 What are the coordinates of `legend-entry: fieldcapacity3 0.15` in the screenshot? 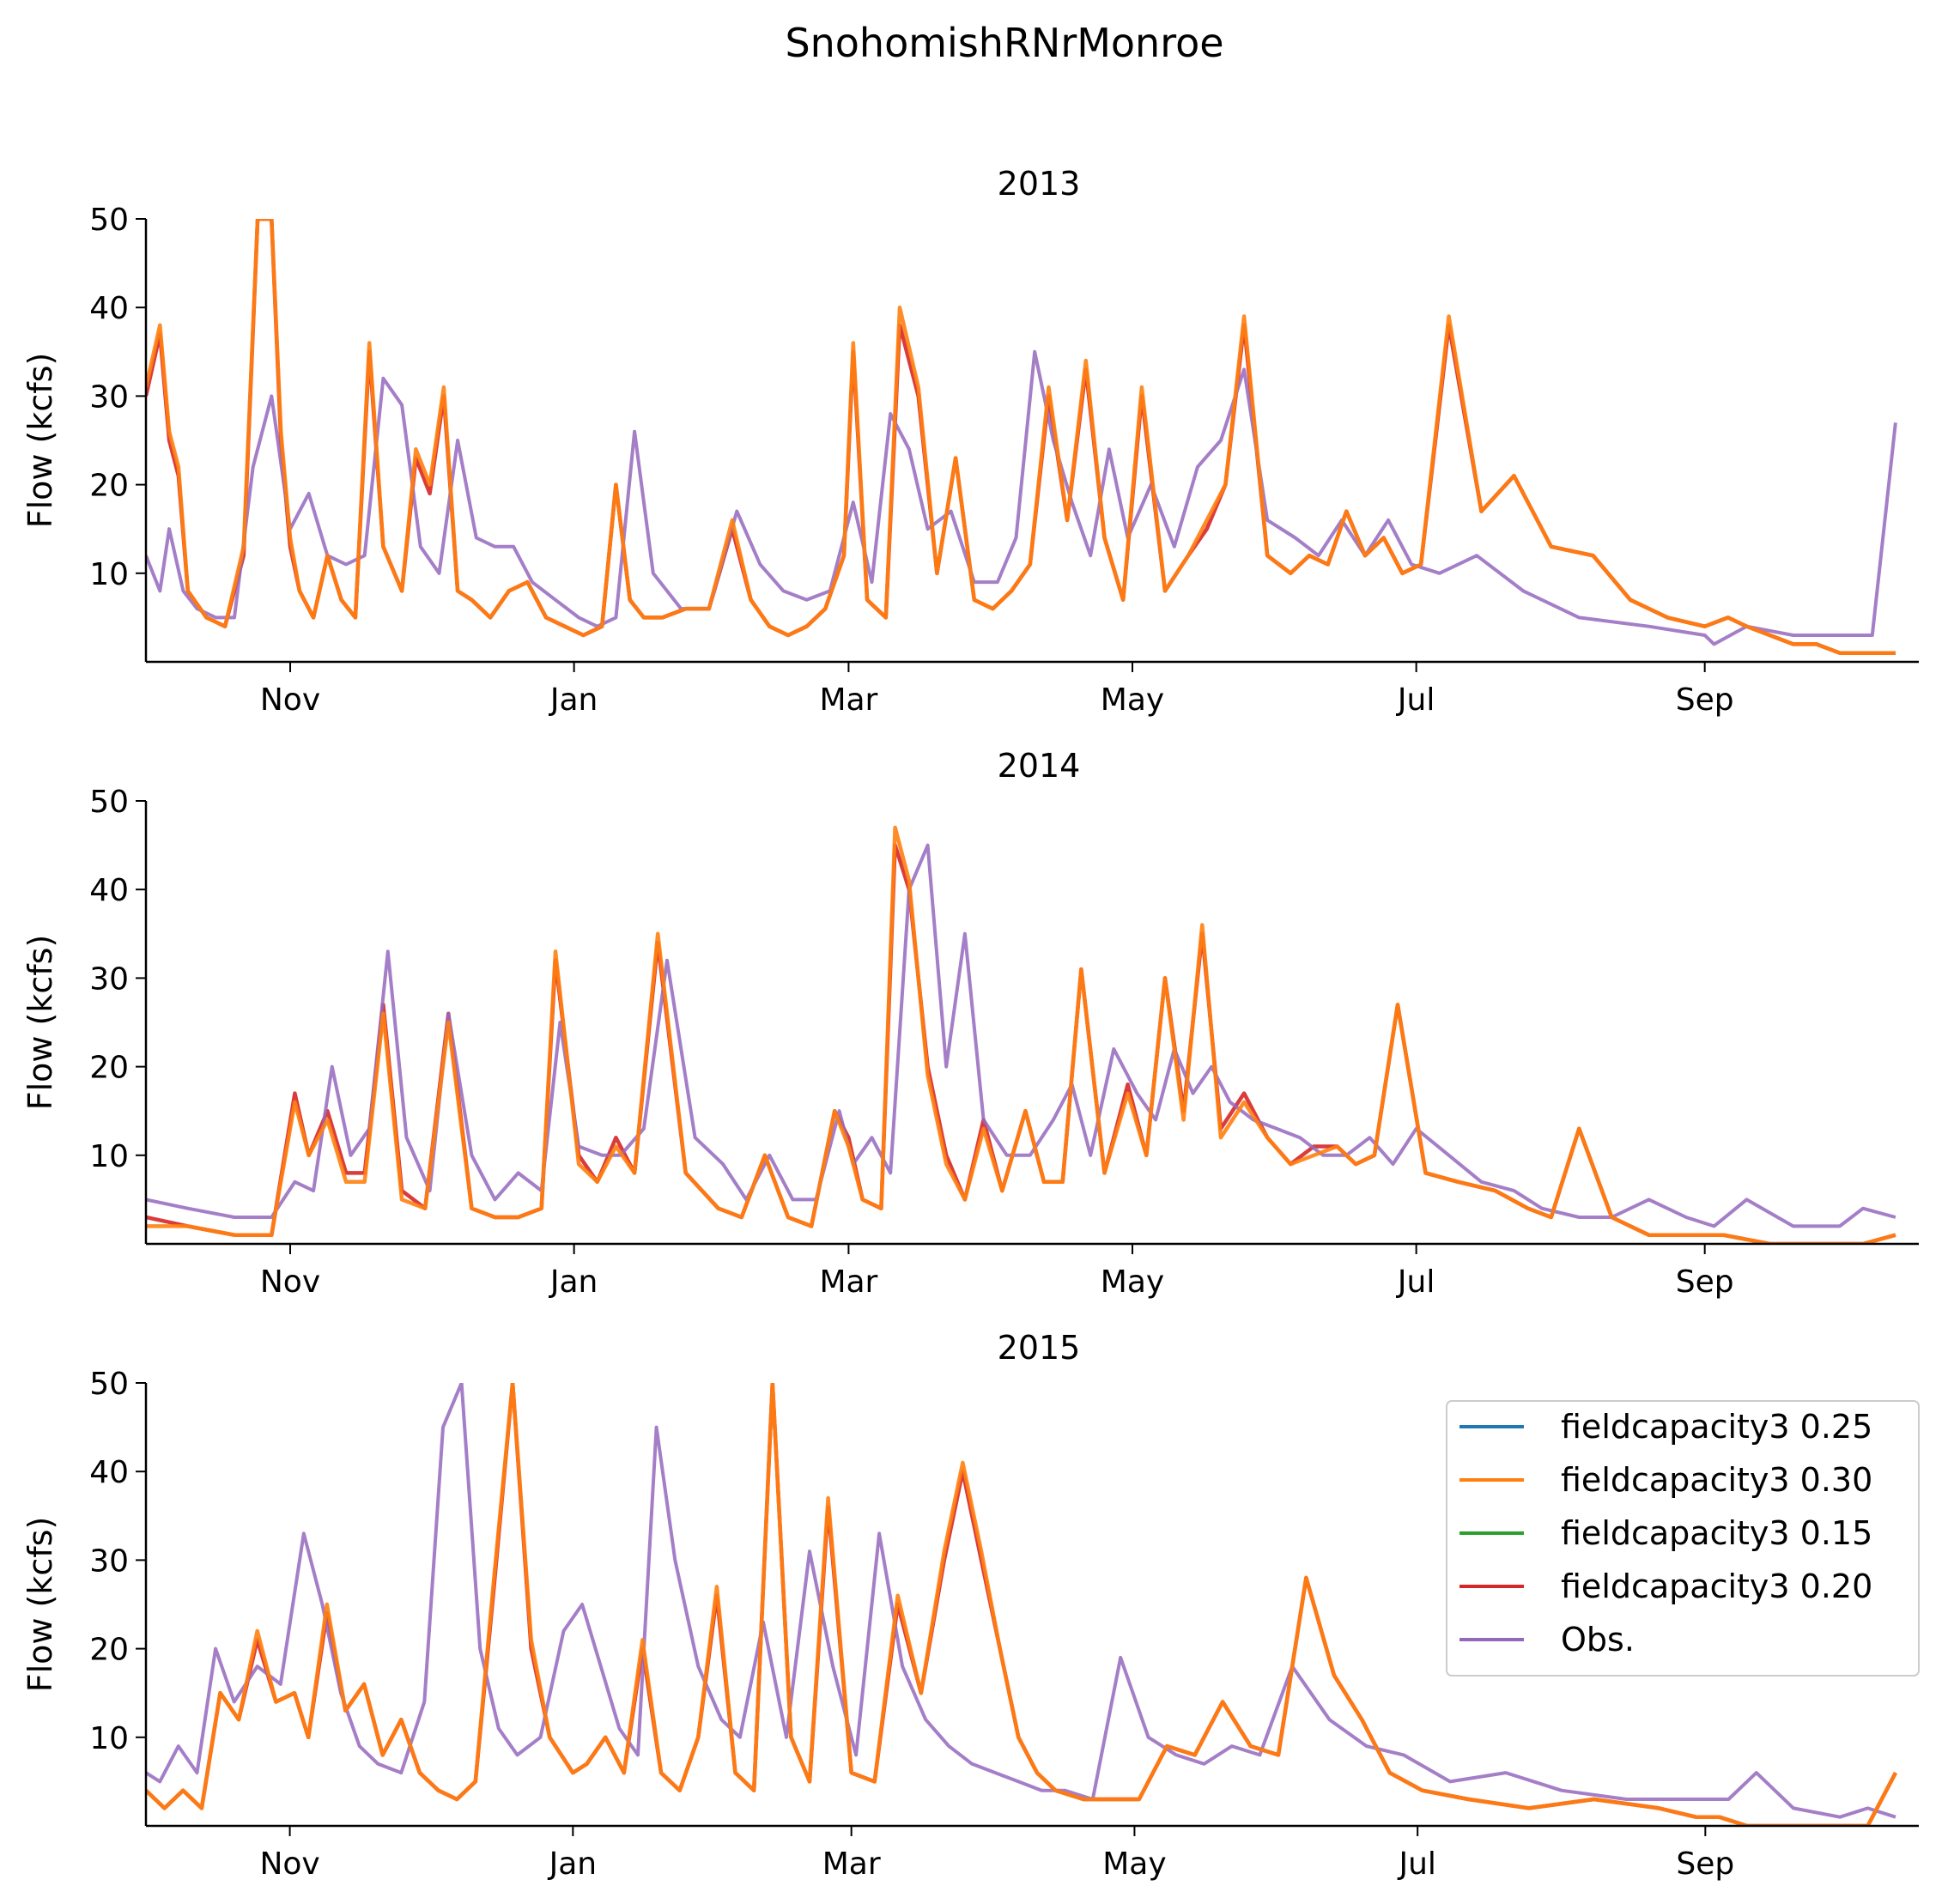 It's located at (1665, 1533).